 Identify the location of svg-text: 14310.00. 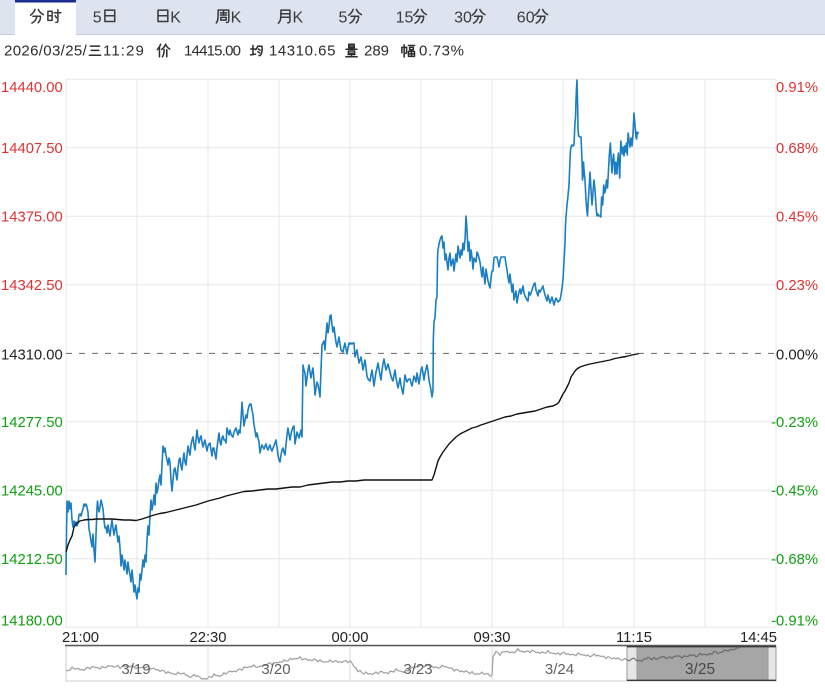
(32, 355).